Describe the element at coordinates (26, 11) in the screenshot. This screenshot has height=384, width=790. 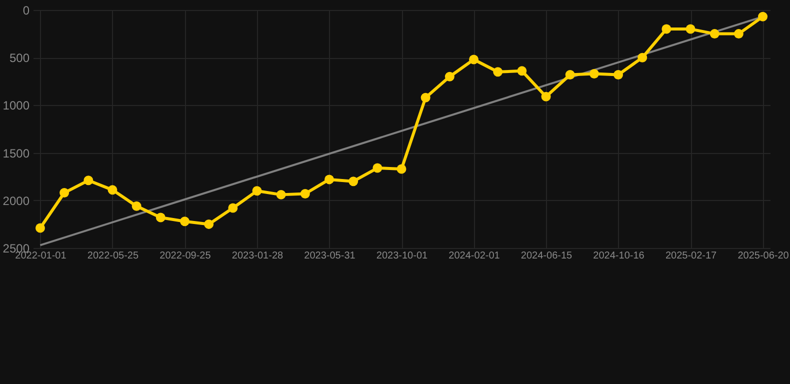
I see `y-tick-label: 0` at that location.